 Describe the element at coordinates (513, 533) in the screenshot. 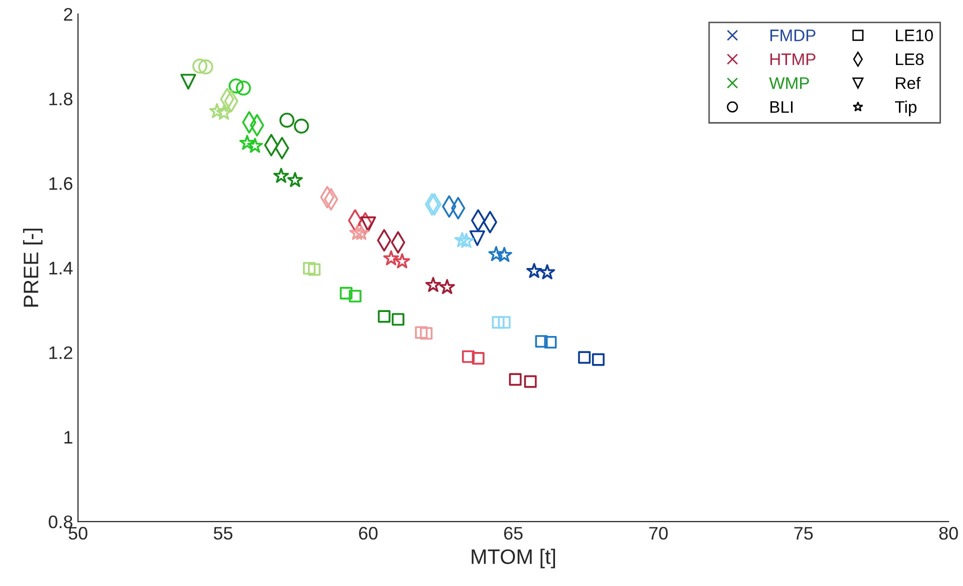

I see `x-tick-label: 65` at that location.